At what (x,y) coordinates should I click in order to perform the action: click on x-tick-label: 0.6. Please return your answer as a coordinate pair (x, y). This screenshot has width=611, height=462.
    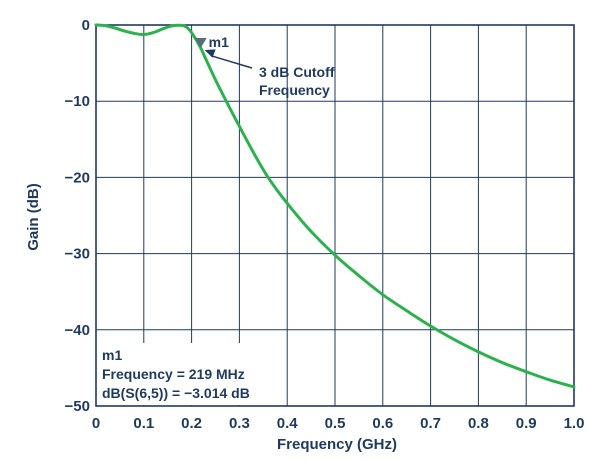
    Looking at the image, I should click on (382, 423).